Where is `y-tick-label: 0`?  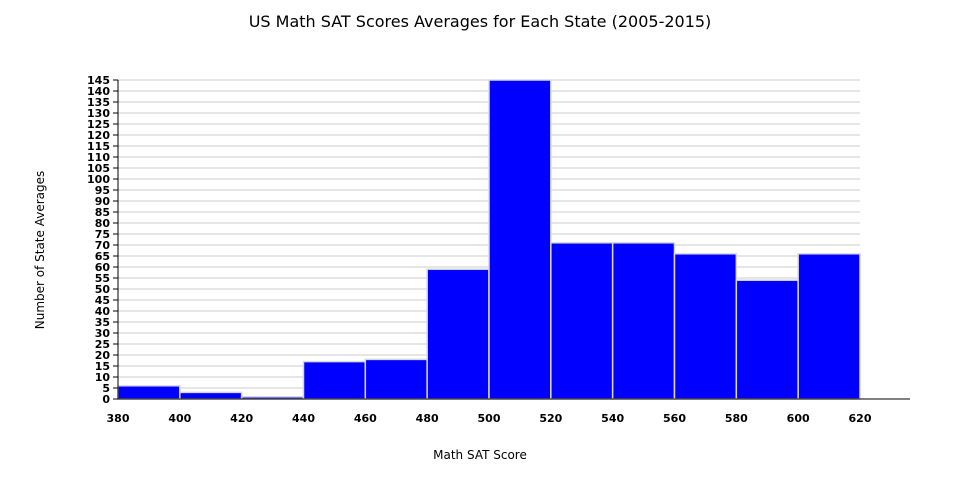 y-tick-label: 0 is located at coordinates (106, 399).